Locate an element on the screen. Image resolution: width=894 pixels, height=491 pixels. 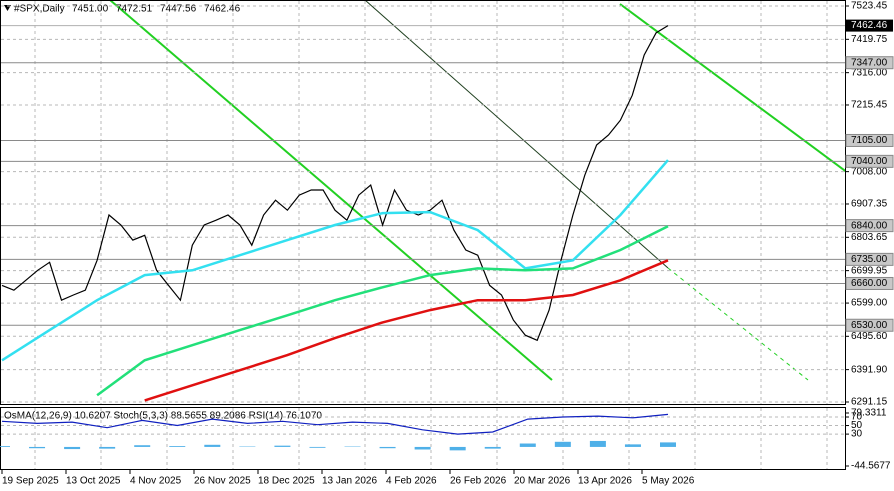
level-label: 7040.00 is located at coordinates (869, 161).